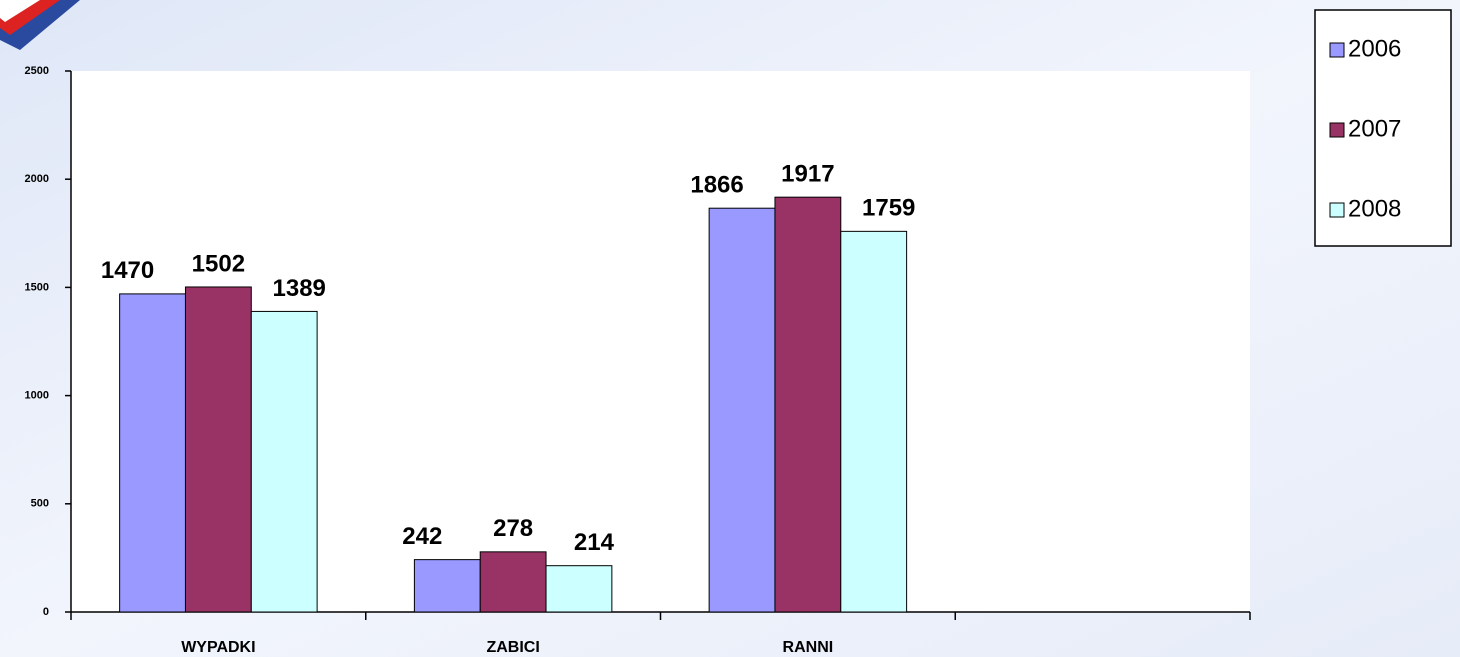 Image resolution: width=1460 pixels, height=657 pixels. Describe the element at coordinates (299, 288) in the screenshot. I see `data-label: 1389` at that location.